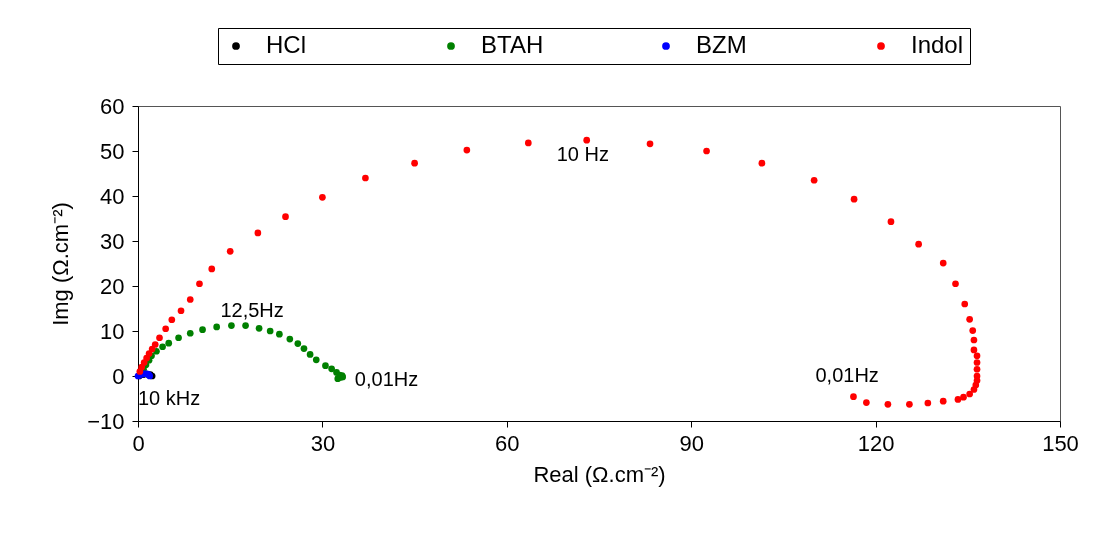  What do you see at coordinates (323, 443) in the screenshot?
I see `x-tick-label: 30` at bounding box center [323, 443].